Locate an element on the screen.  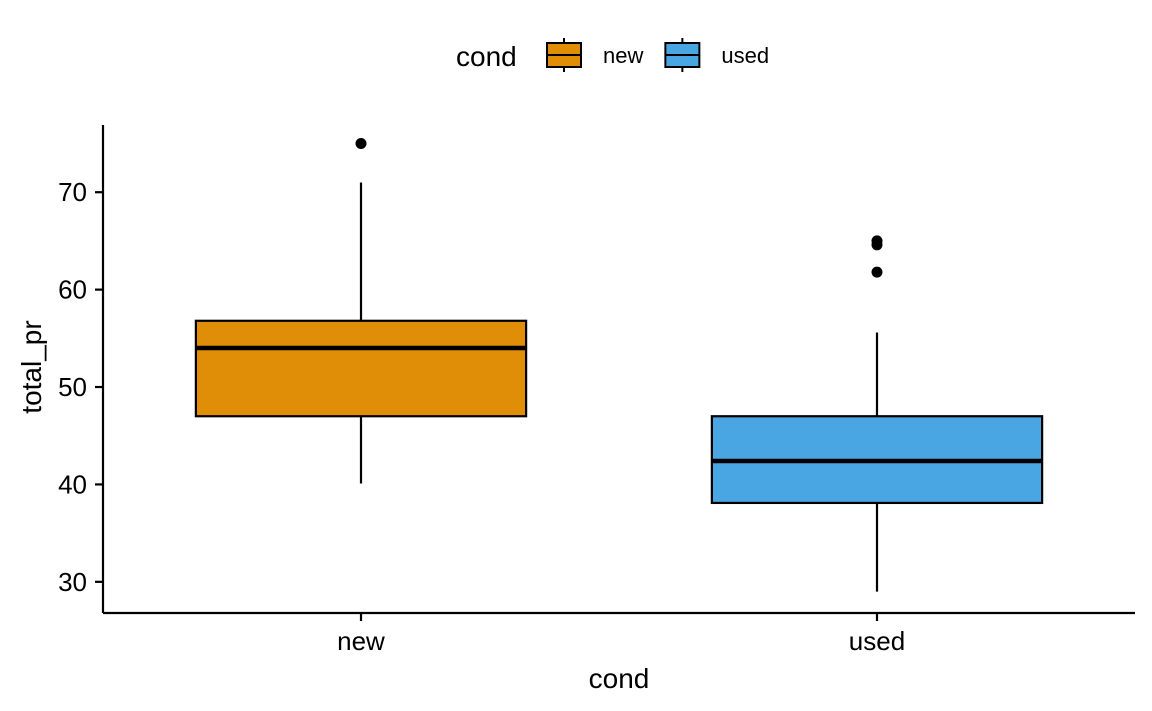
y-tick-label: 50 is located at coordinates (72, 387).